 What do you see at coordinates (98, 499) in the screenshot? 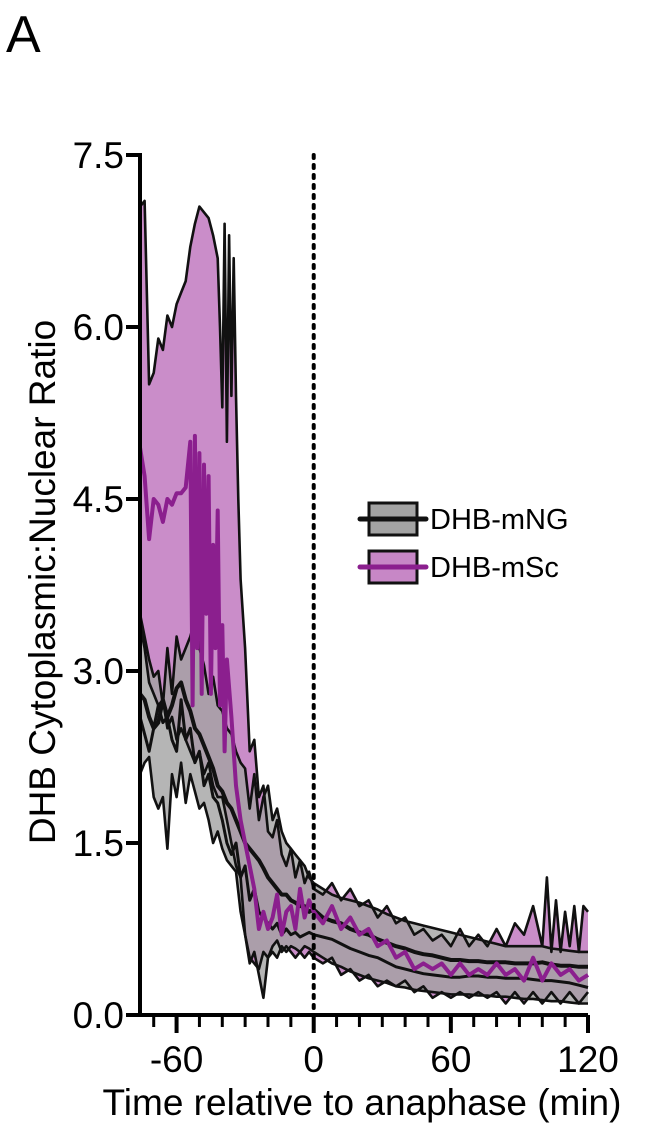
I see `y-tick-label: 4.5` at bounding box center [98, 499].